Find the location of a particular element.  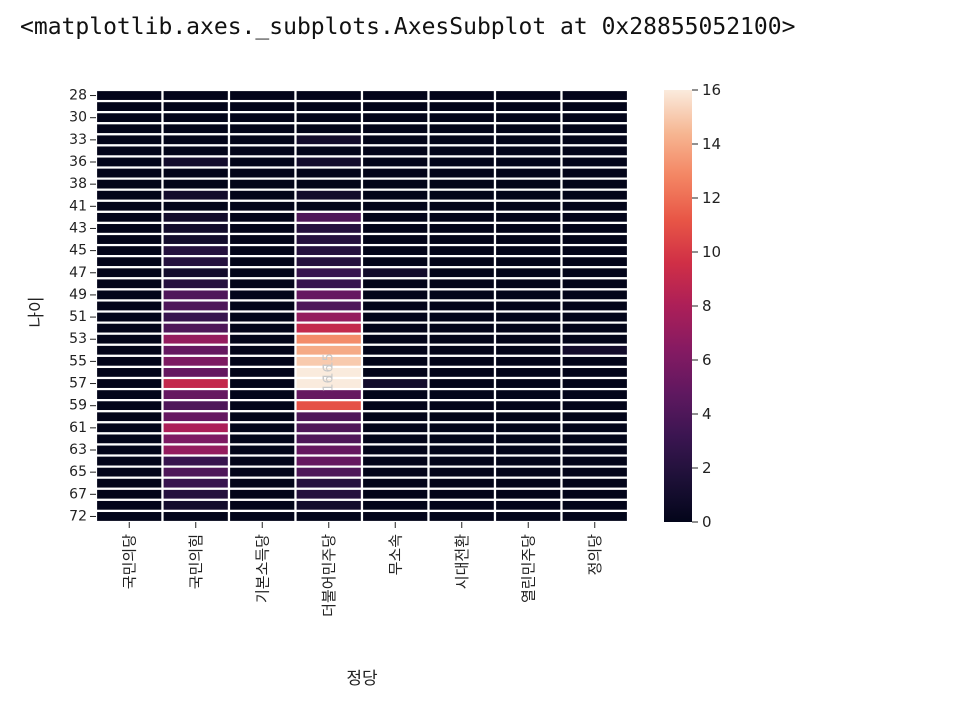

colorbar-tick-label-12: 12 is located at coordinates (711, 198).